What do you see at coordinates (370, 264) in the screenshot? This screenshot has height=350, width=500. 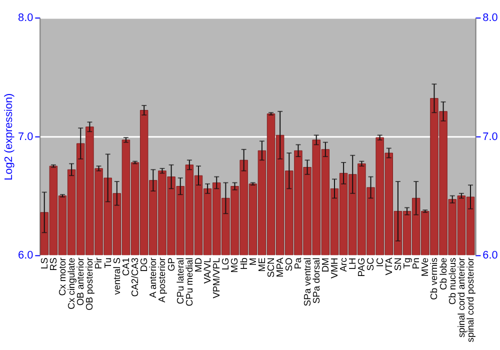 I see `x-tick-label: SC` at bounding box center [370, 264].